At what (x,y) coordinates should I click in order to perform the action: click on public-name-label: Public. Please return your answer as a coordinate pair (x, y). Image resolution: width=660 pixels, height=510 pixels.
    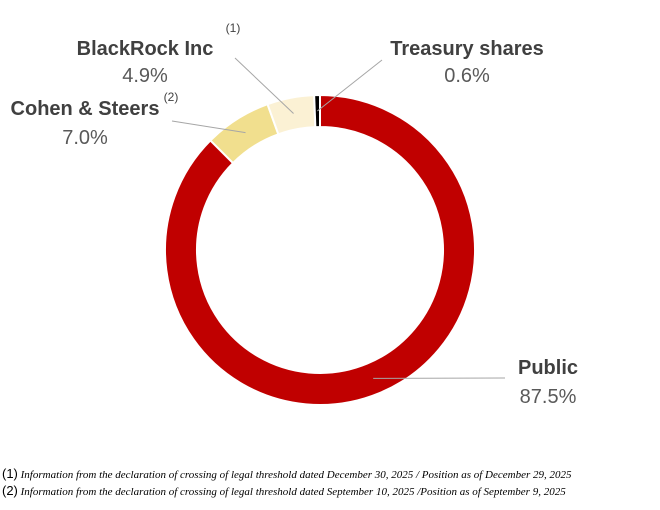
    Looking at the image, I should click on (548, 368).